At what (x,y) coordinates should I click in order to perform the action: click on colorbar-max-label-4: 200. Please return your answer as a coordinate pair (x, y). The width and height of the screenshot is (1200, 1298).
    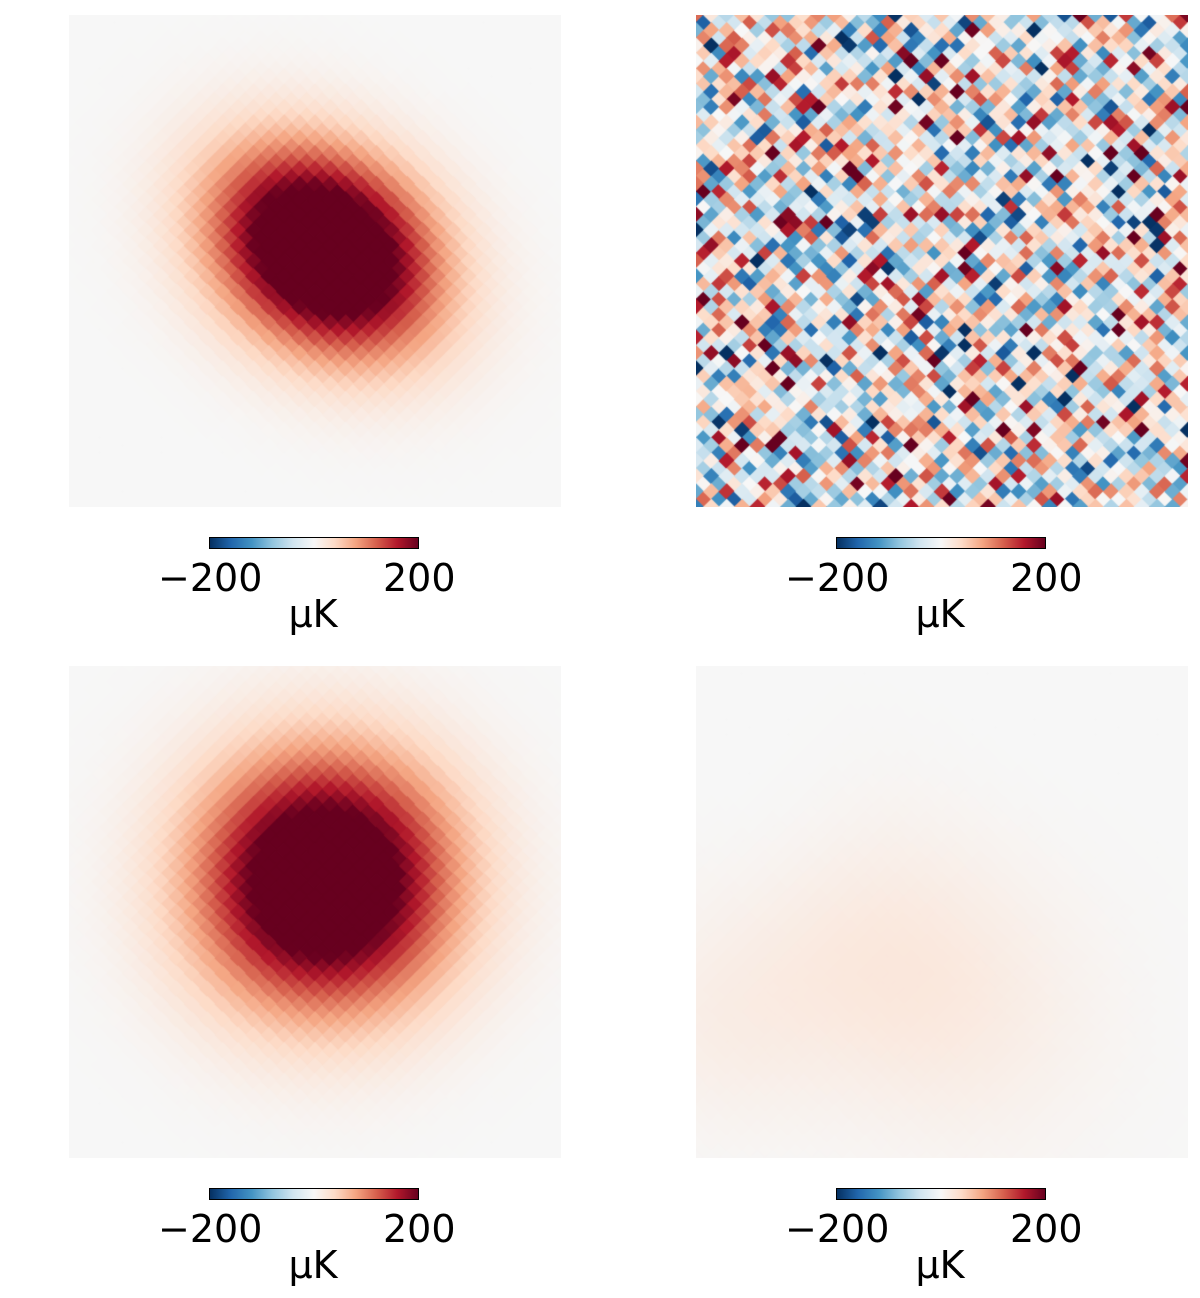
    Looking at the image, I should click on (1046, 1229).